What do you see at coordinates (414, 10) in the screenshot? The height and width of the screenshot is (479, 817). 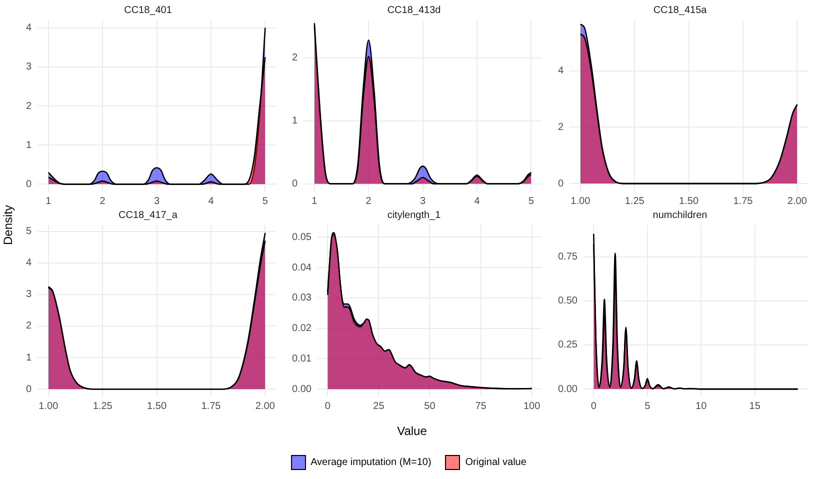 I see `chart-title: CC18_413d` at bounding box center [414, 10].